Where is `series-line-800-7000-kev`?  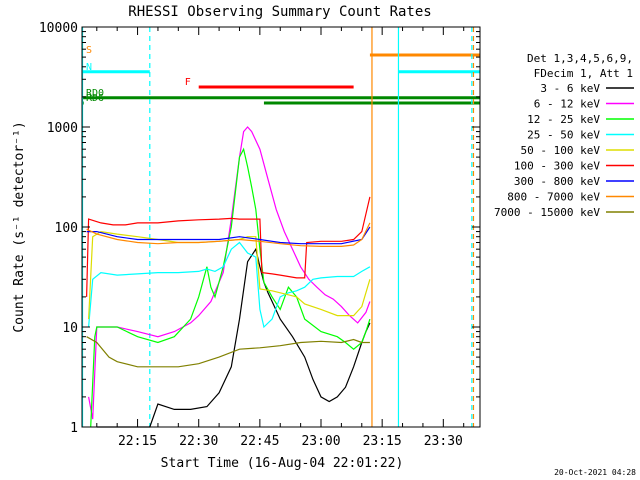
series-line-800-7000-kev is located at coordinates (228, 234).